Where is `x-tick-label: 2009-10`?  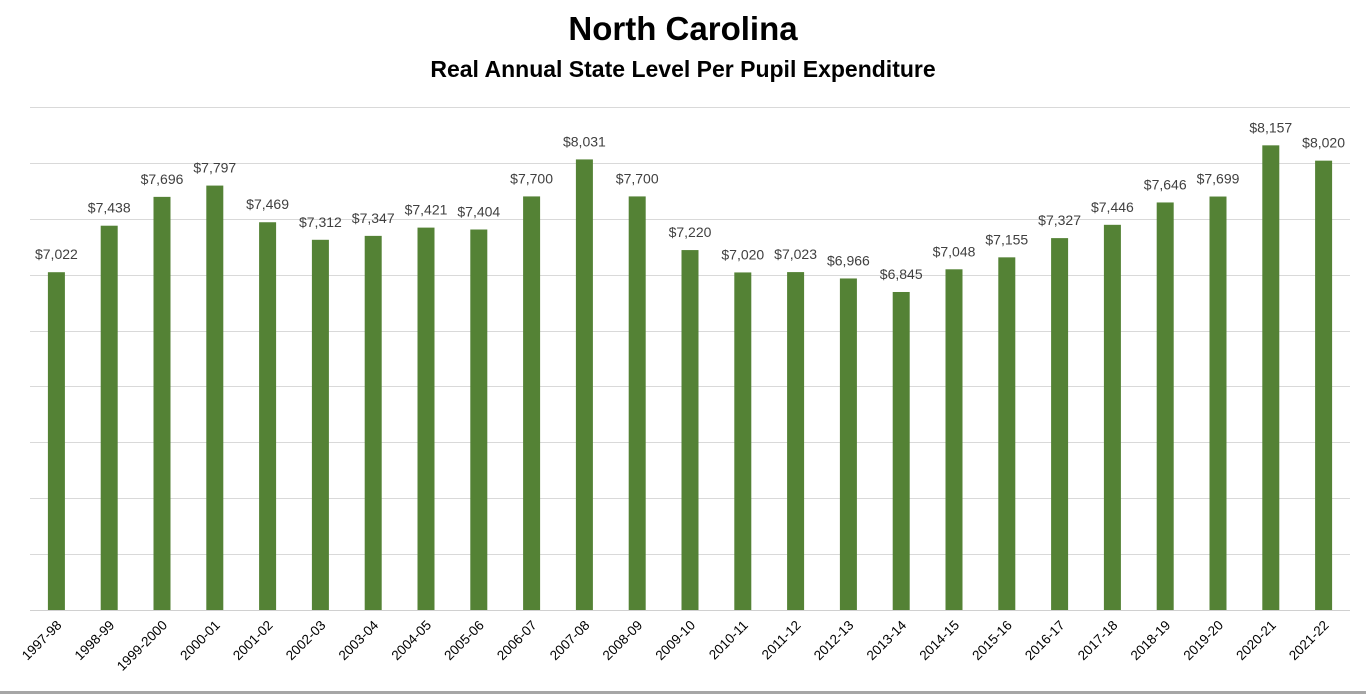 x-tick-label: 2009-10 is located at coordinates (675, 641).